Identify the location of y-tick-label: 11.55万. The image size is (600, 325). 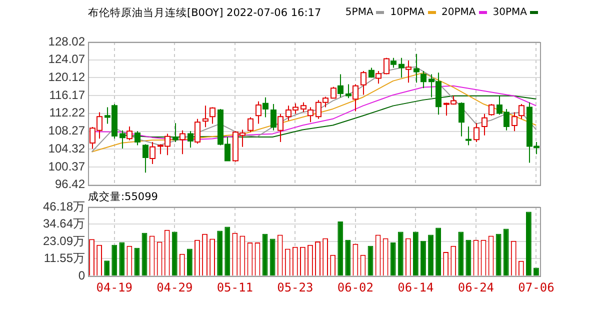
(64, 258).